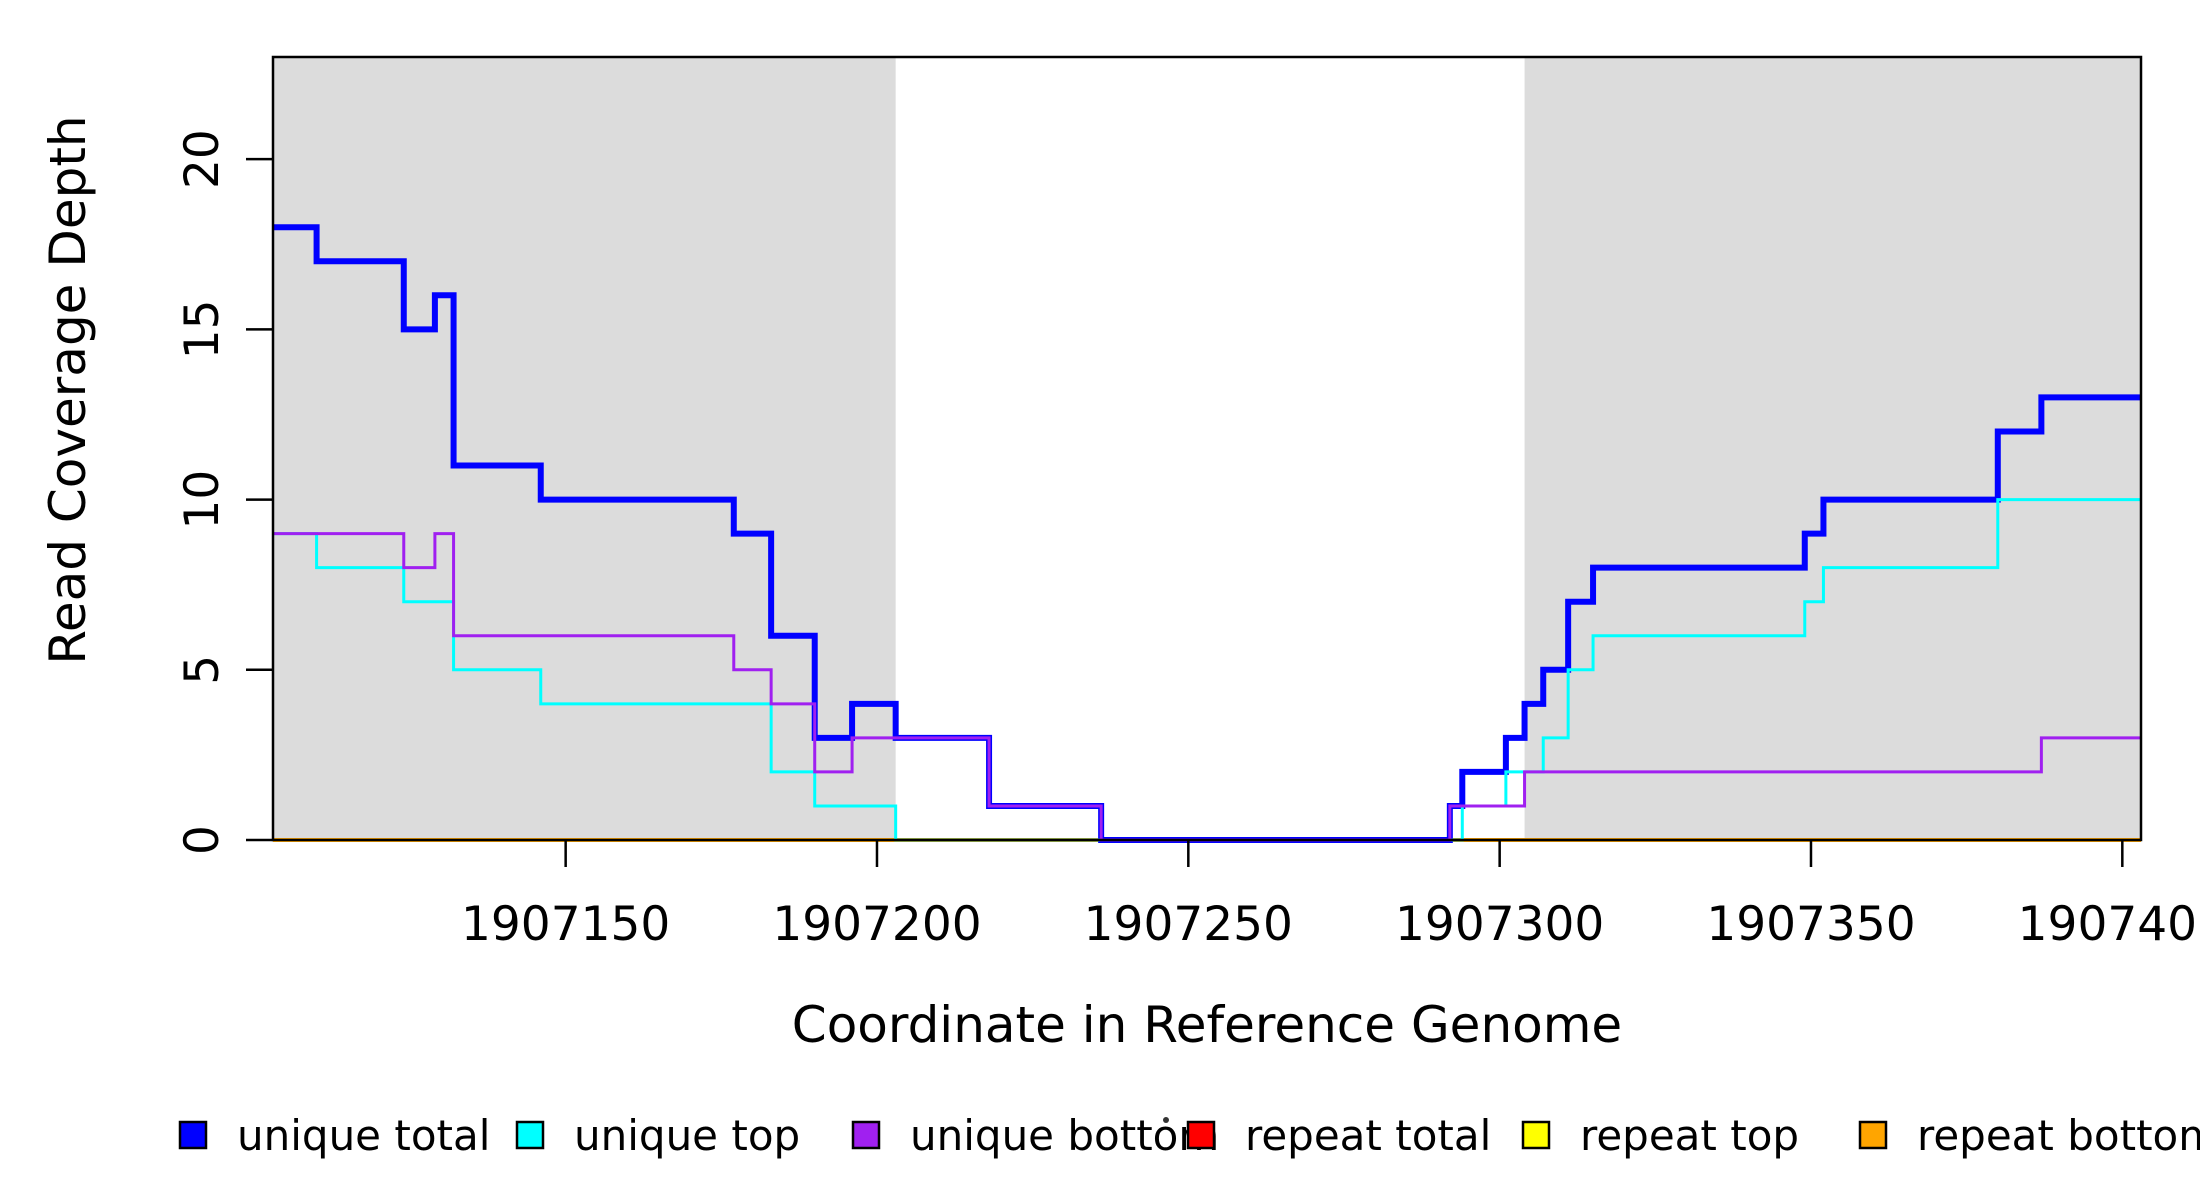 The height and width of the screenshot is (1200, 2200). I want to click on y-tick-label: 15, so click(202, 329).